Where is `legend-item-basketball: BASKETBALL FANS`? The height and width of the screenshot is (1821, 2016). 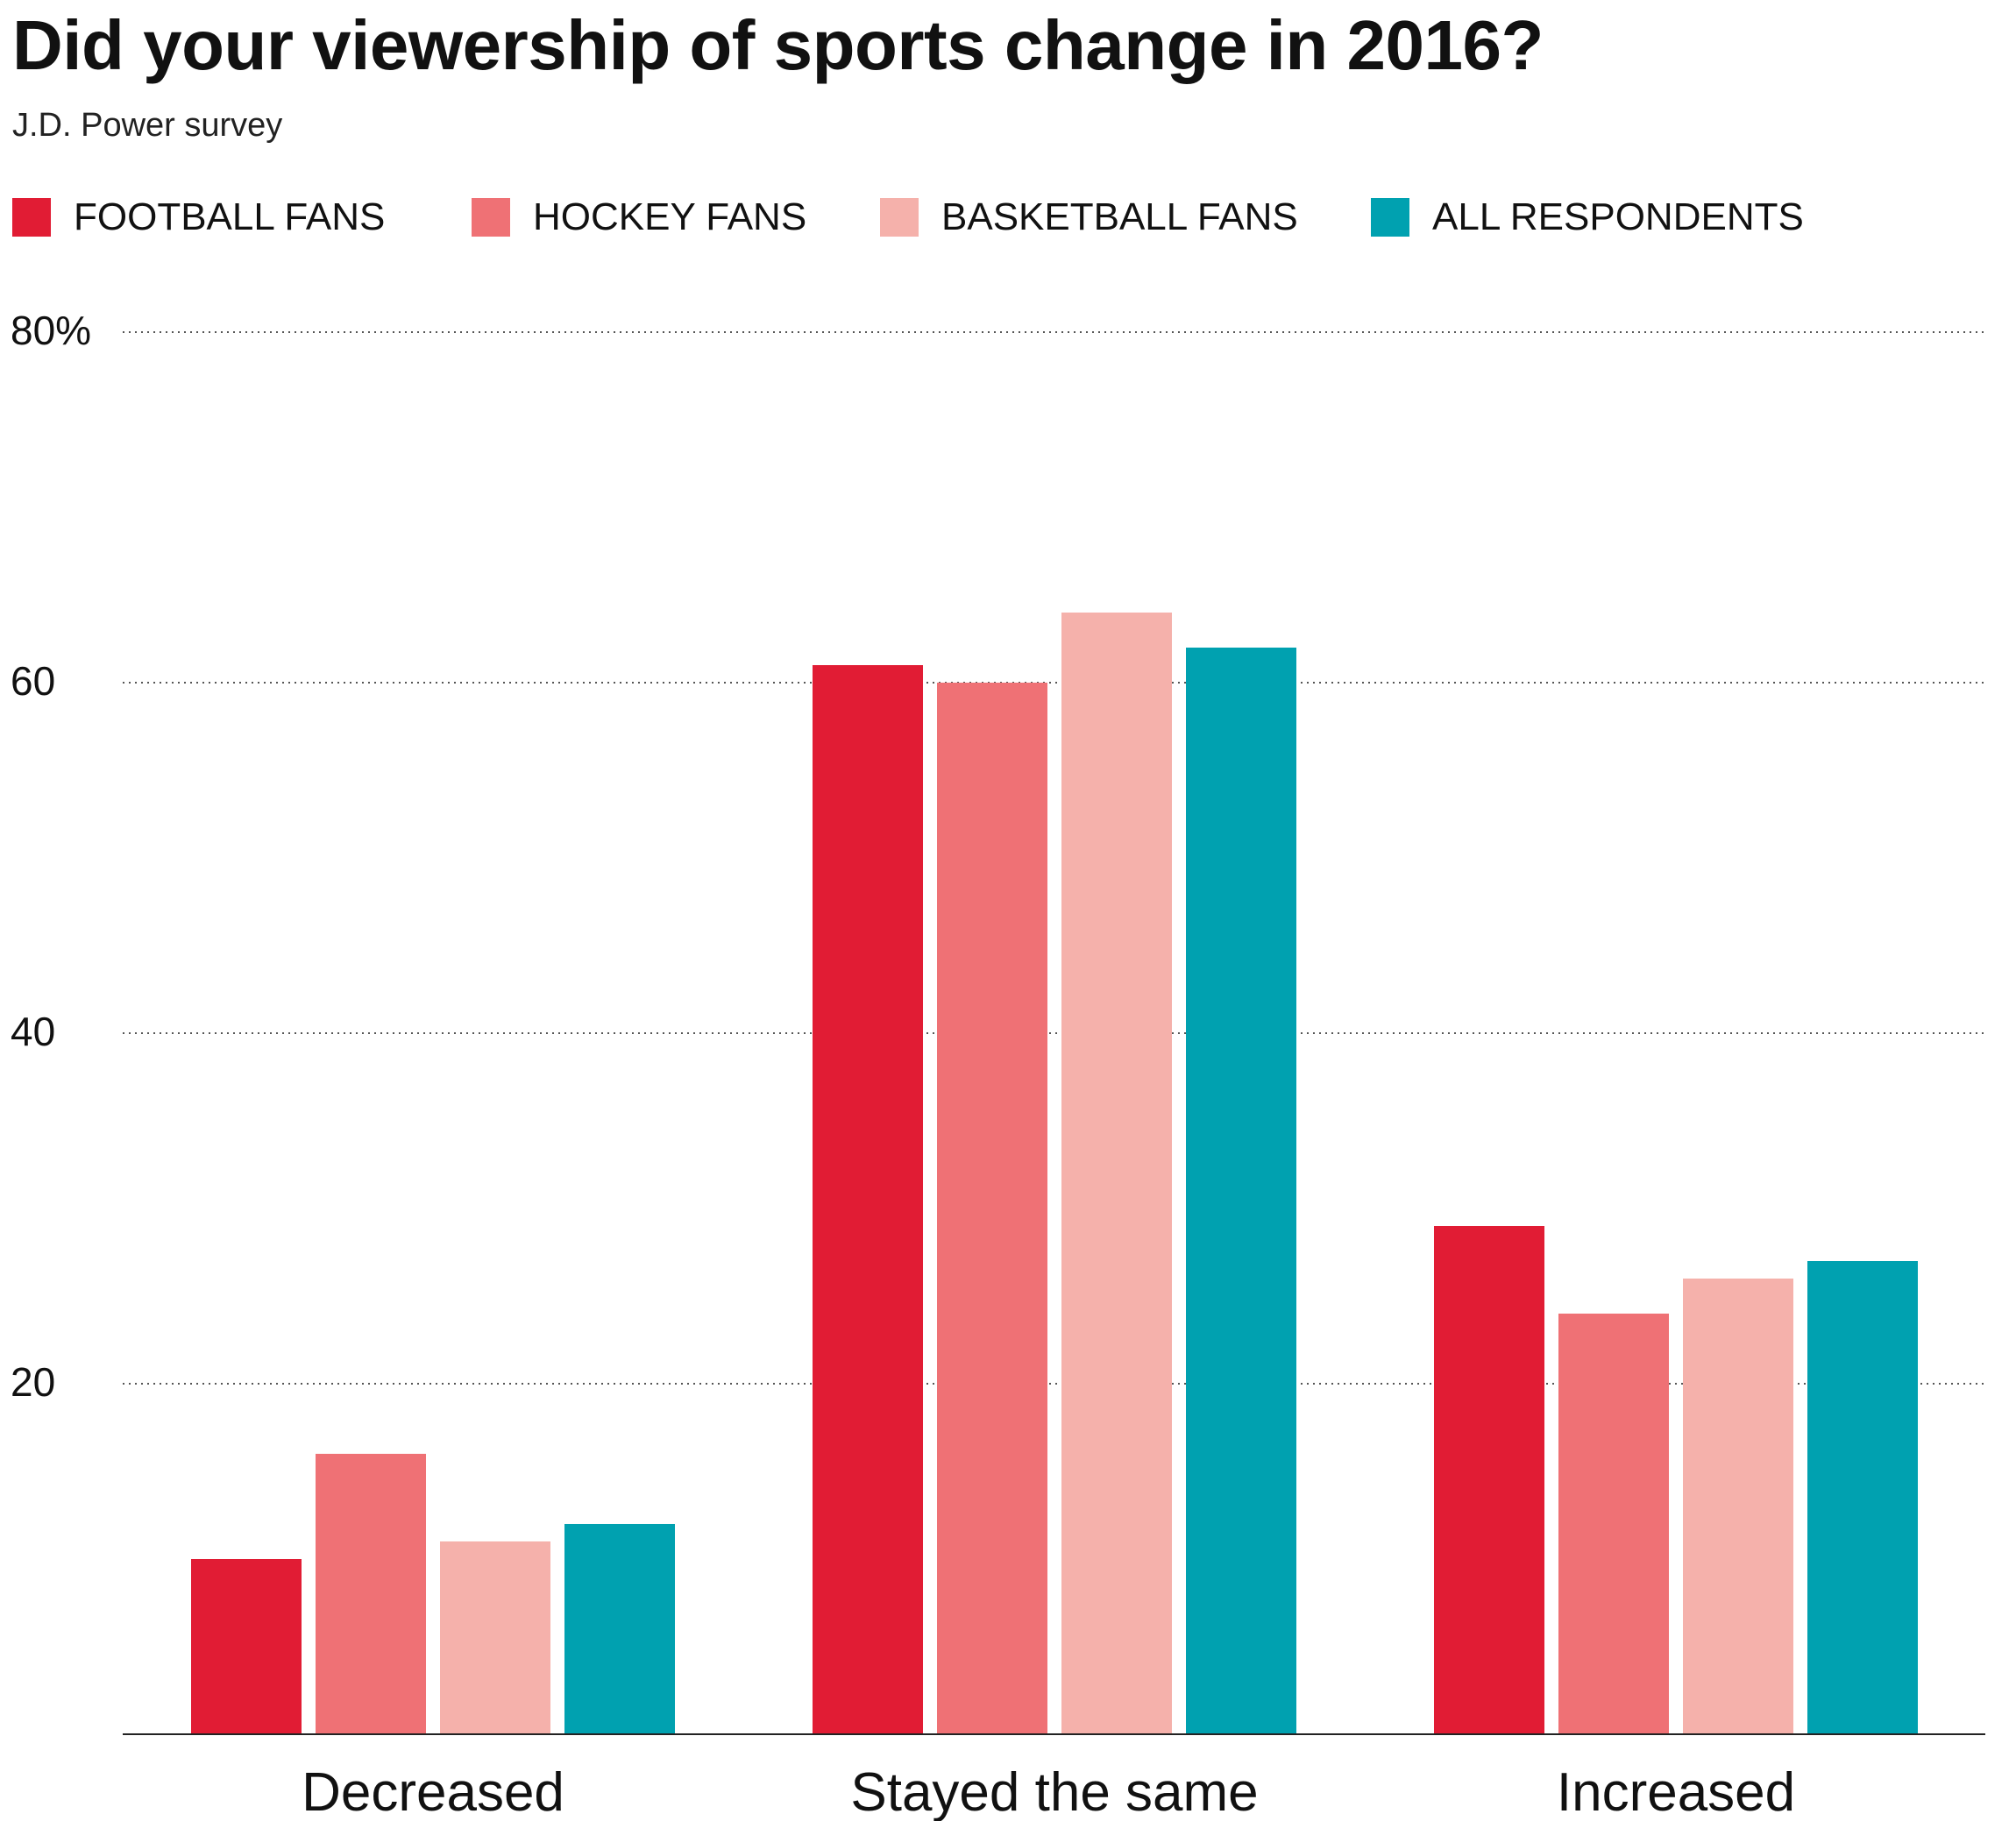
legend-item-basketball: BASKETBALL FANS is located at coordinates (1089, 216).